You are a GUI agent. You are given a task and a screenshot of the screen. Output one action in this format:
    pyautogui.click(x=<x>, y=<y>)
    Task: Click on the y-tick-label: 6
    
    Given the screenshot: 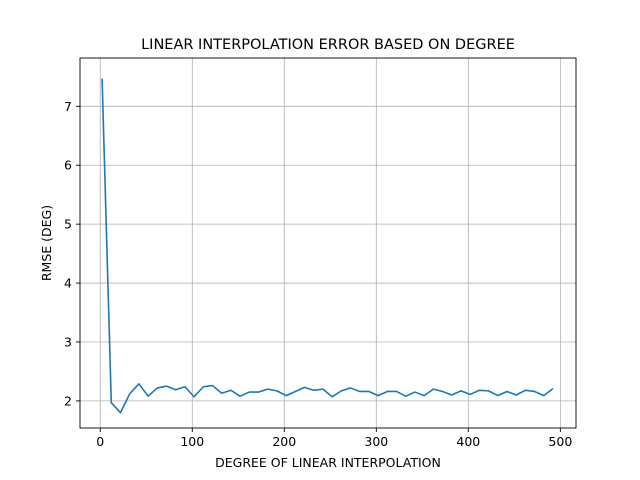 What is the action you would take?
    pyautogui.click(x=68, y=165)
    